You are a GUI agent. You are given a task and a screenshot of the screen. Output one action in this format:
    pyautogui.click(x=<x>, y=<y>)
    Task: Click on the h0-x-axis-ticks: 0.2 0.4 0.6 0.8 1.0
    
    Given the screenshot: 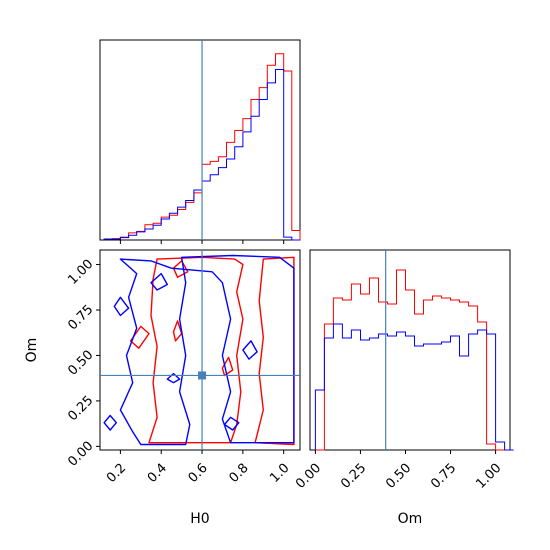 What is the action you would take?
    pyautogui.click(x=198, y=468)
    